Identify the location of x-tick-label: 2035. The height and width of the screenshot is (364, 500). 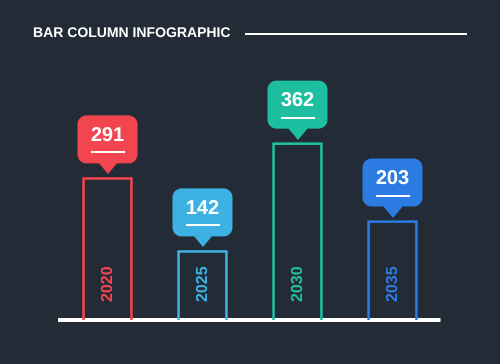
(392, 284).